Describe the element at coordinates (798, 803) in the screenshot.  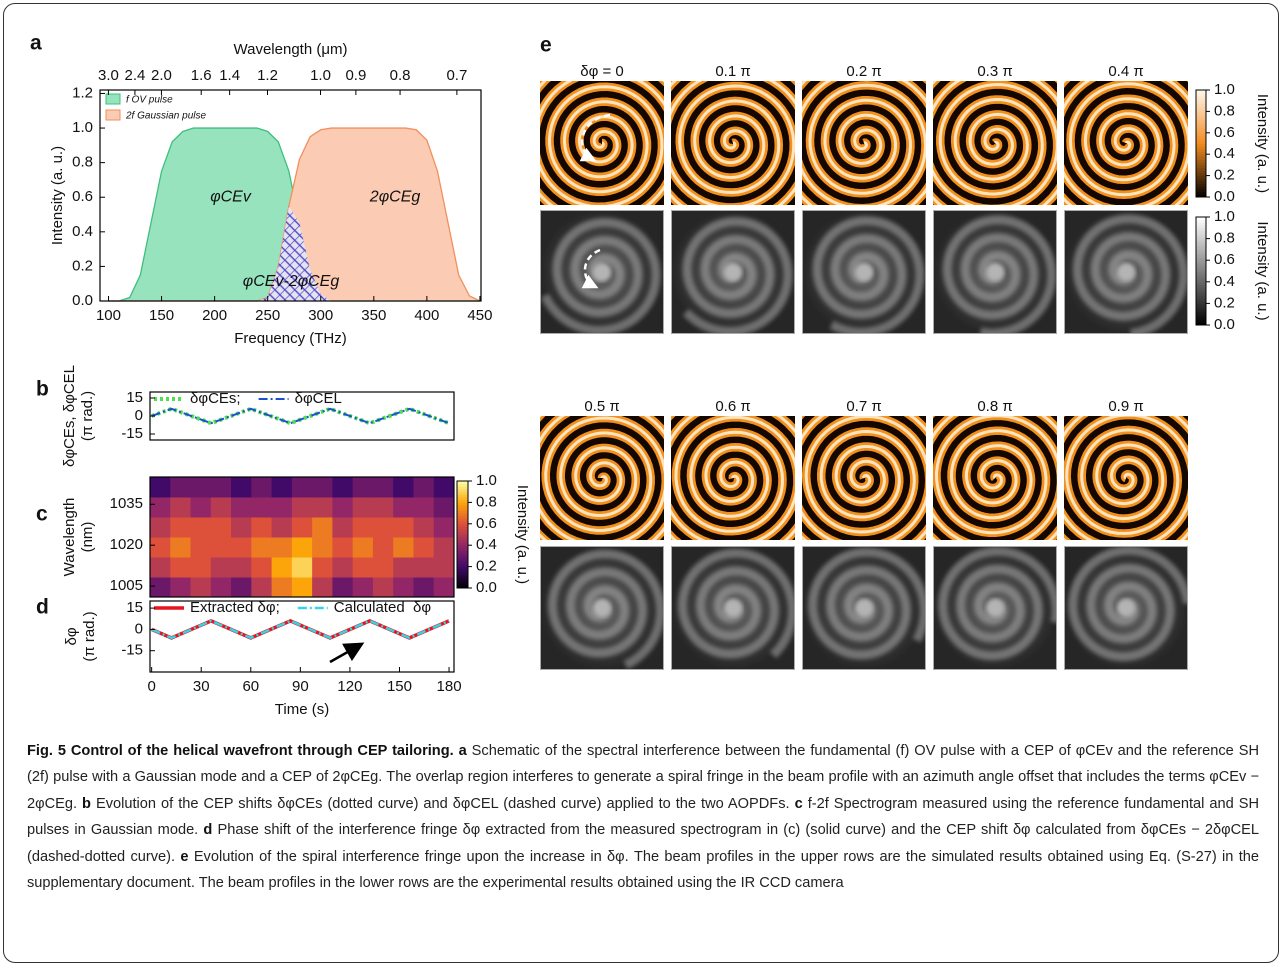
I see `caption-label: c` at that location.